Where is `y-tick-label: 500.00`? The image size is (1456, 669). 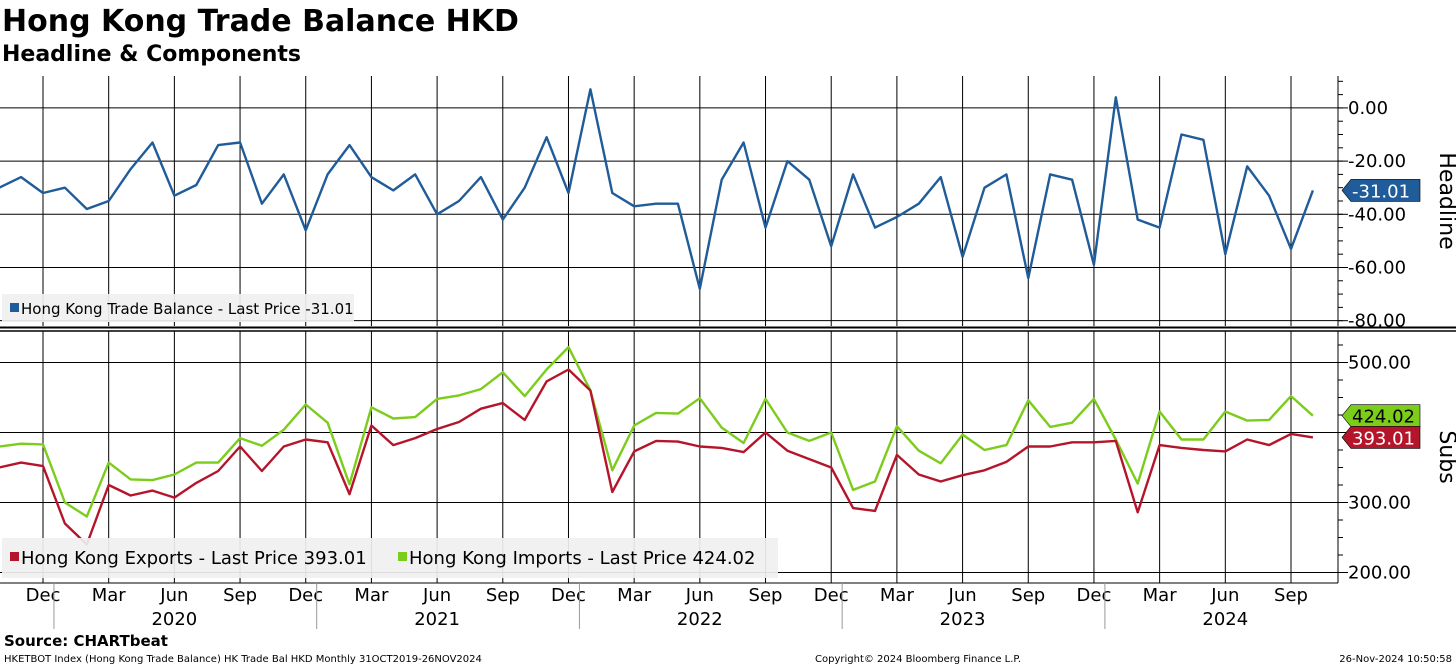 y-tick-label: 500.00 is located at coordinates (1379, 363).